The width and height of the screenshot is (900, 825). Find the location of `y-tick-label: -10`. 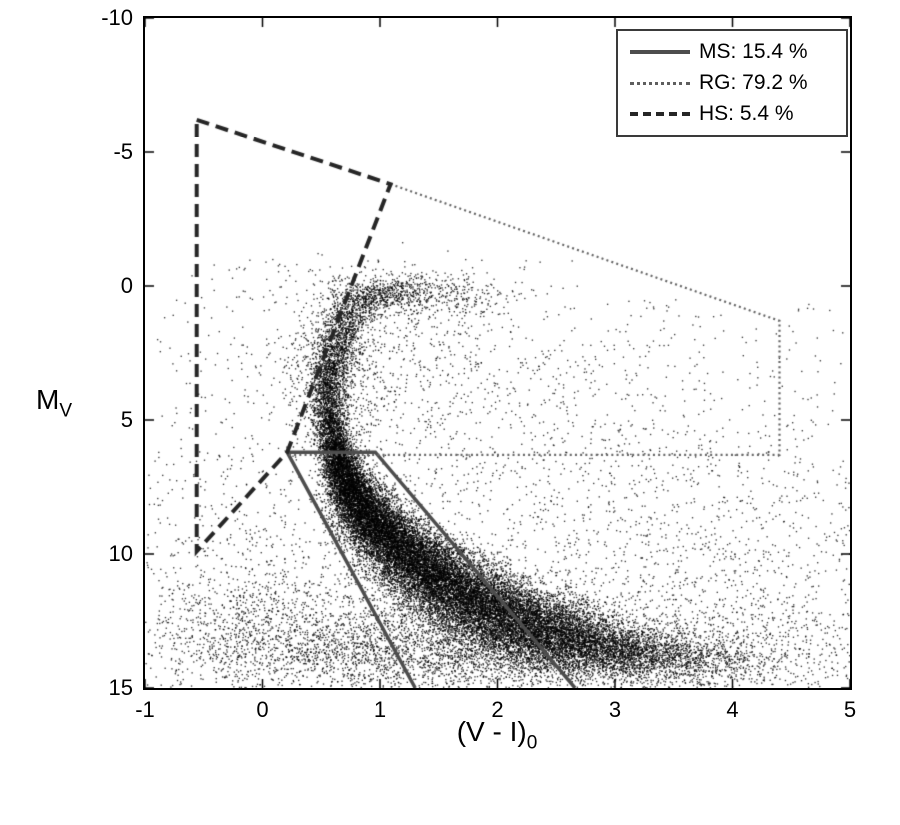

y-tick-label: -10 is located at coordinates (117, 17).